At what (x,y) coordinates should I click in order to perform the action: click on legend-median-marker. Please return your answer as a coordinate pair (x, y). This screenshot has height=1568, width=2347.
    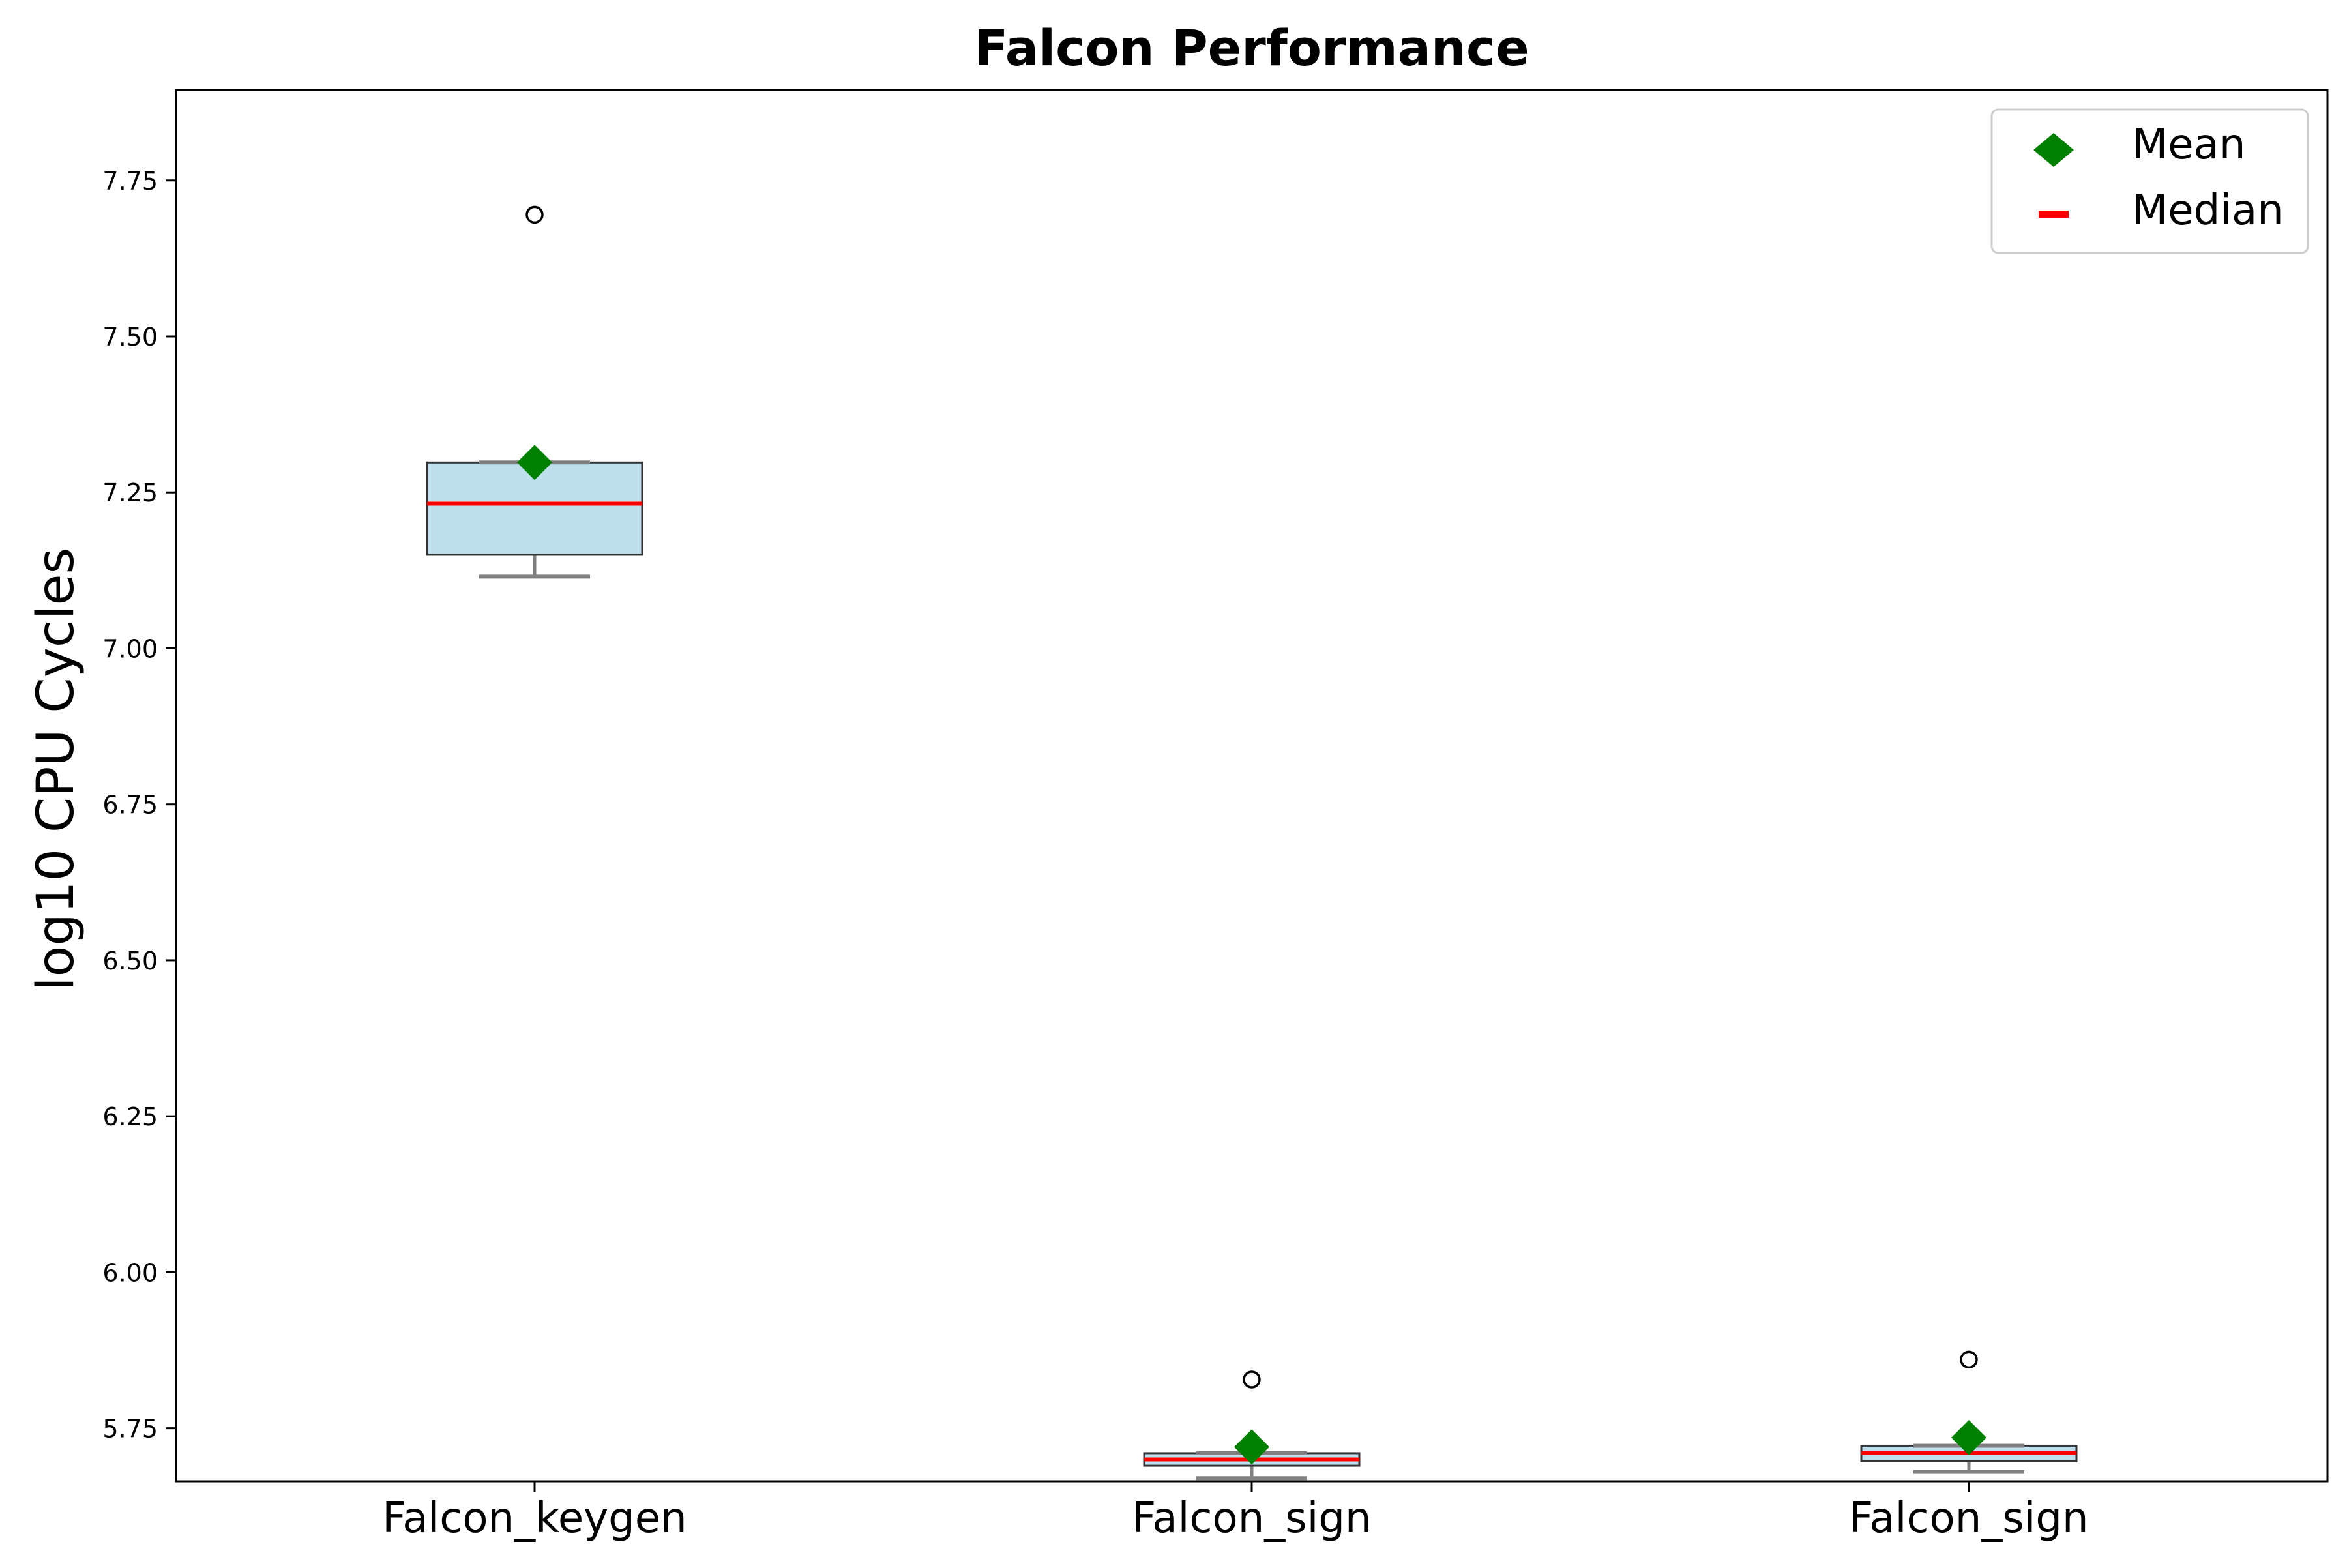
    Looking at the image, I should click on (2054, 214).